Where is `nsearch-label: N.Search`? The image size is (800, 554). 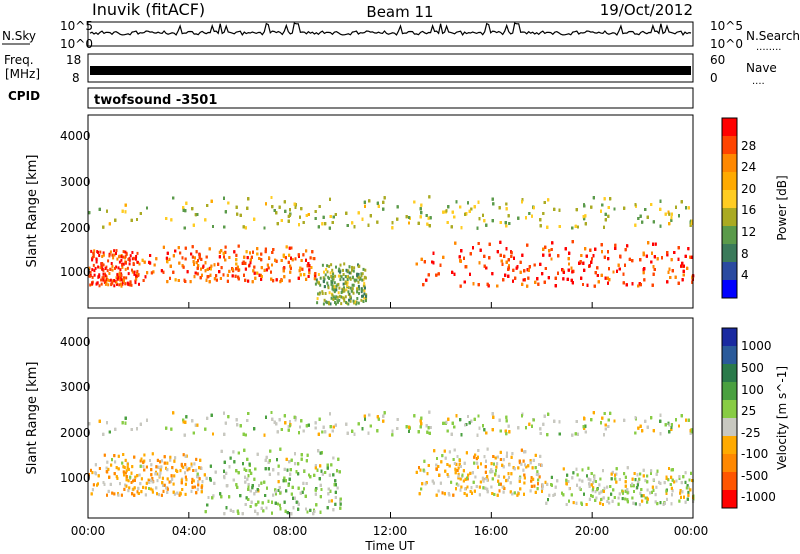
nsearch-label: N.Search is located at coordinates (773, 36).